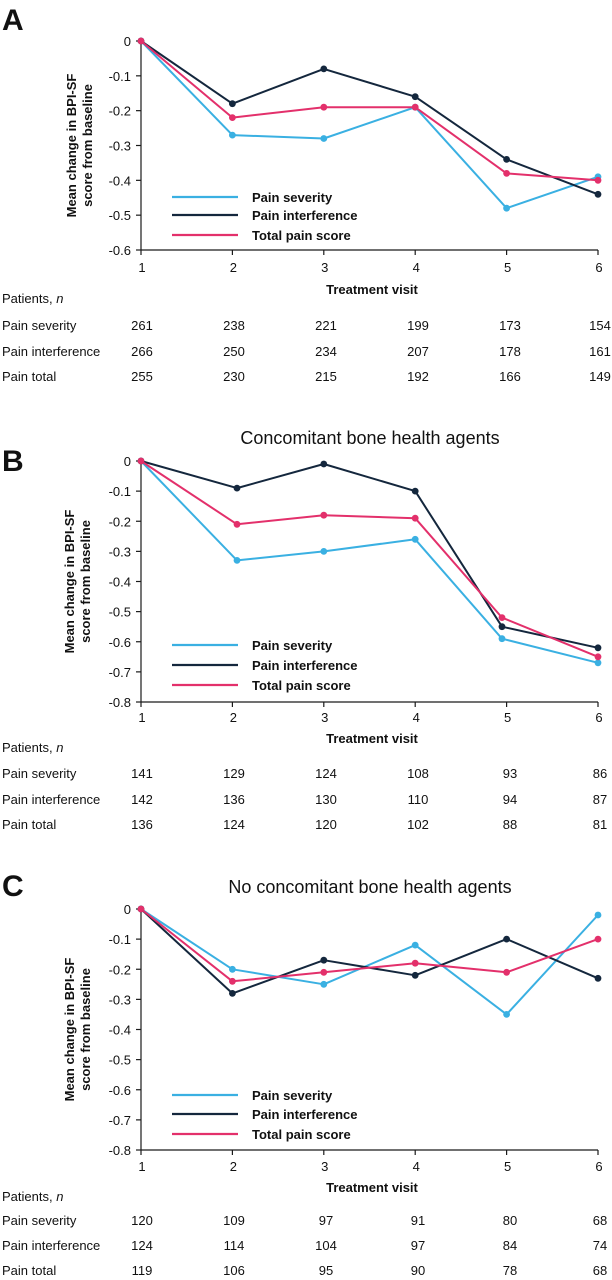  I want to click on table-row-label: Pain total, so click(29, 1270).